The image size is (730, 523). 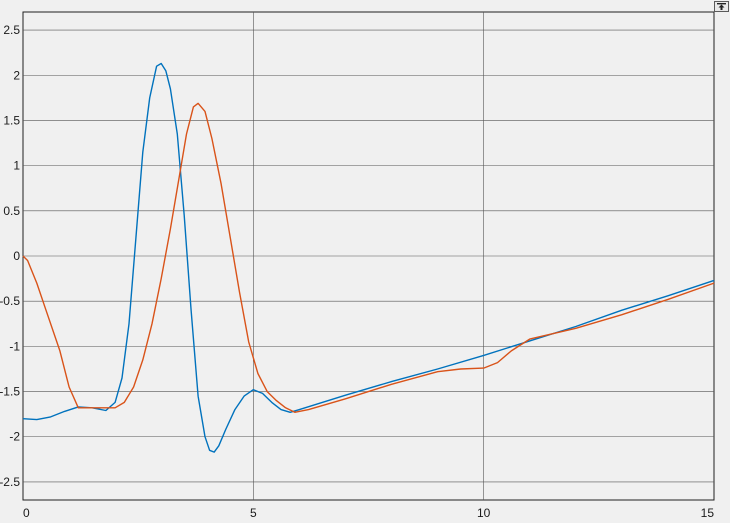 I want to click on x-tick-label: 5, so click(x=253, y=513).